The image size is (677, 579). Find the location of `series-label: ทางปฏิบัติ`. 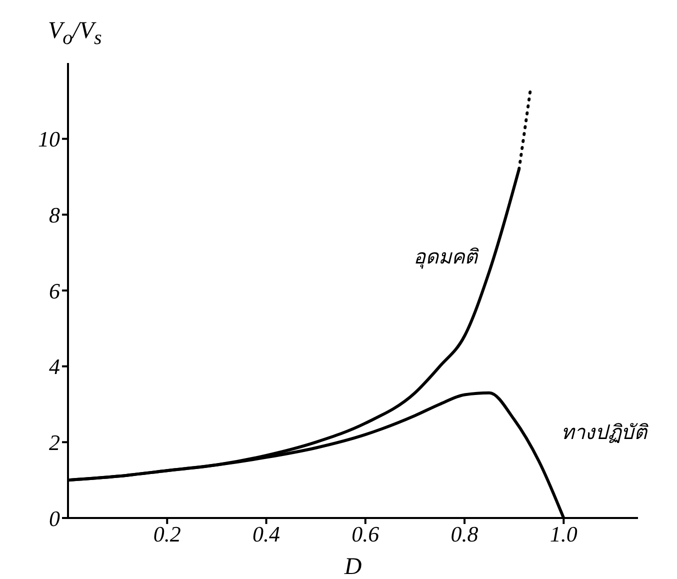

series-label: ทางปฏิบัติ is located at coordinates (604, 432).